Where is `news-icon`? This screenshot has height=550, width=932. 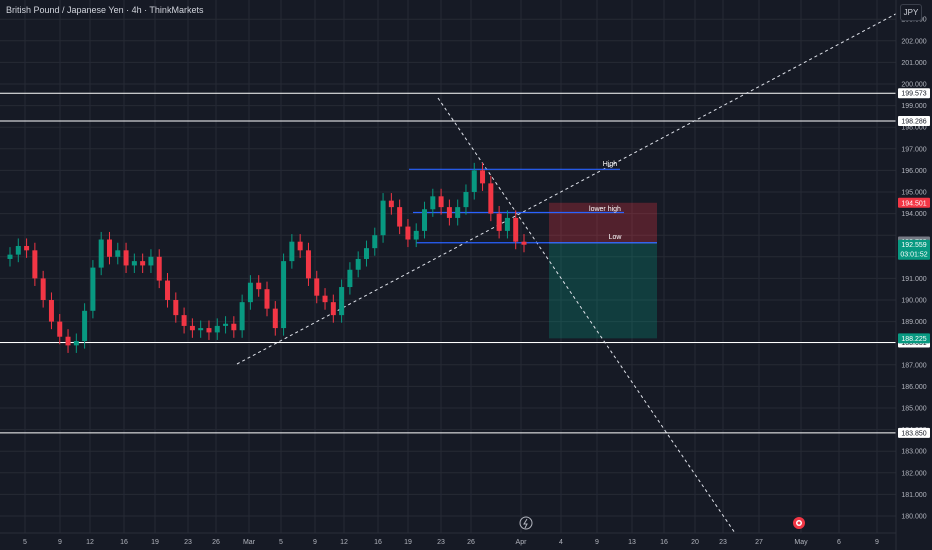
news-icon is located at coordinates (799, 523).